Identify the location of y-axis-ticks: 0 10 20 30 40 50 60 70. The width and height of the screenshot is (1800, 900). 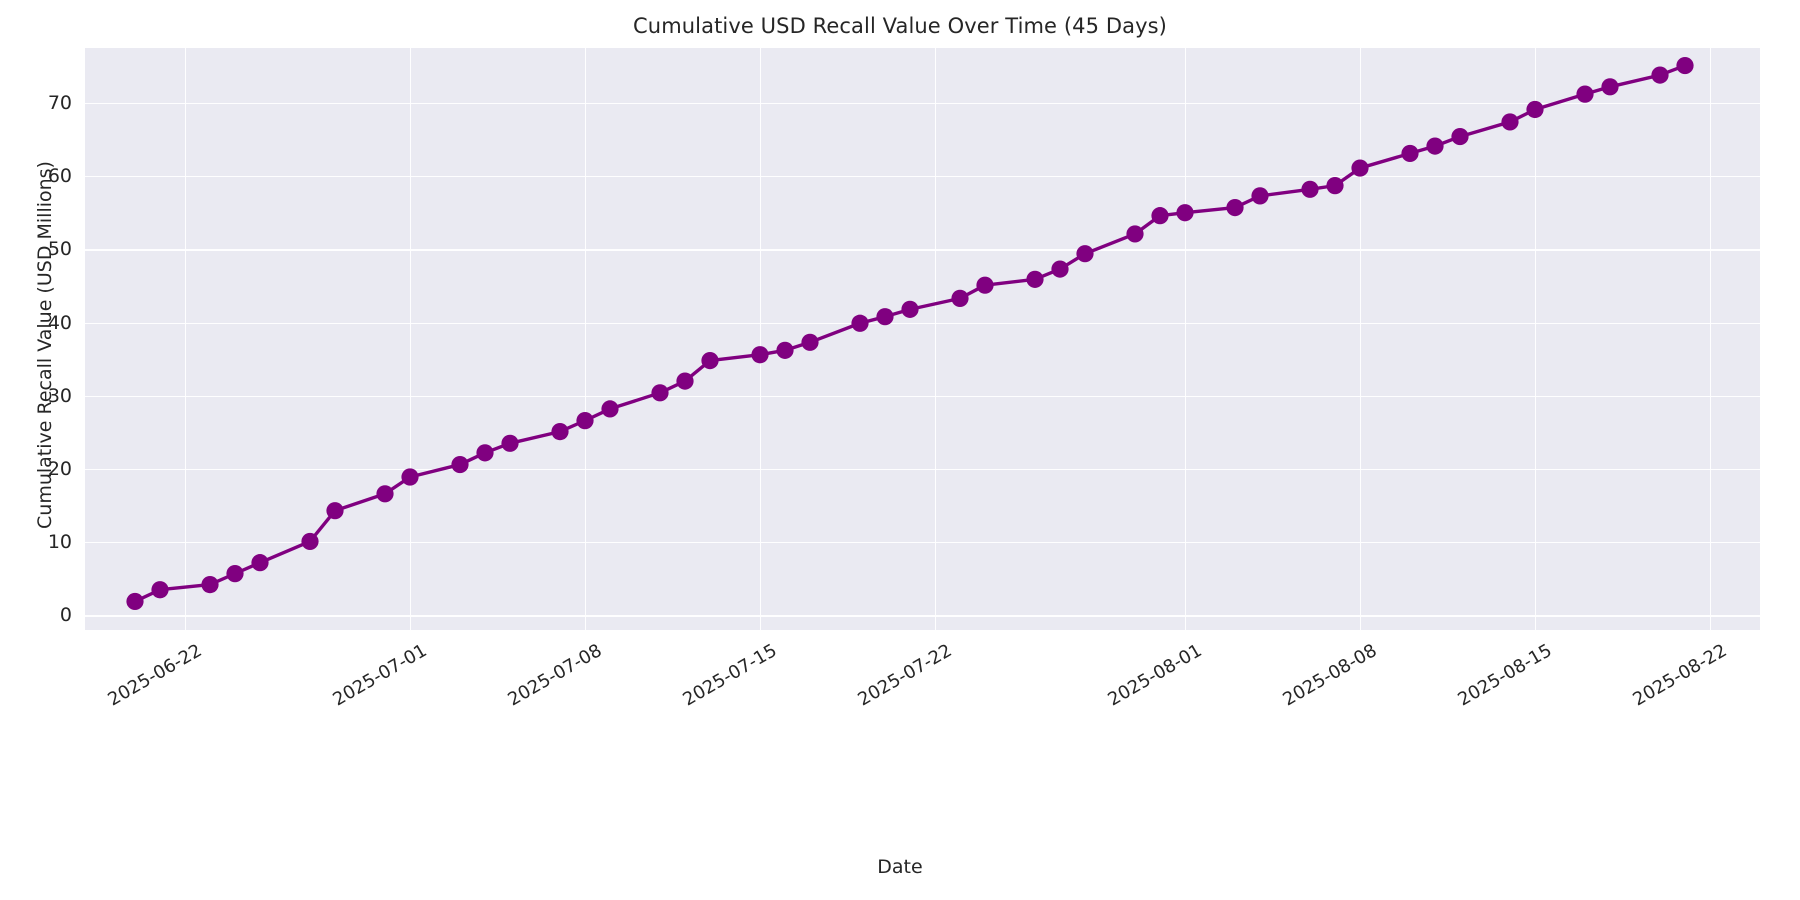
(36, 339).